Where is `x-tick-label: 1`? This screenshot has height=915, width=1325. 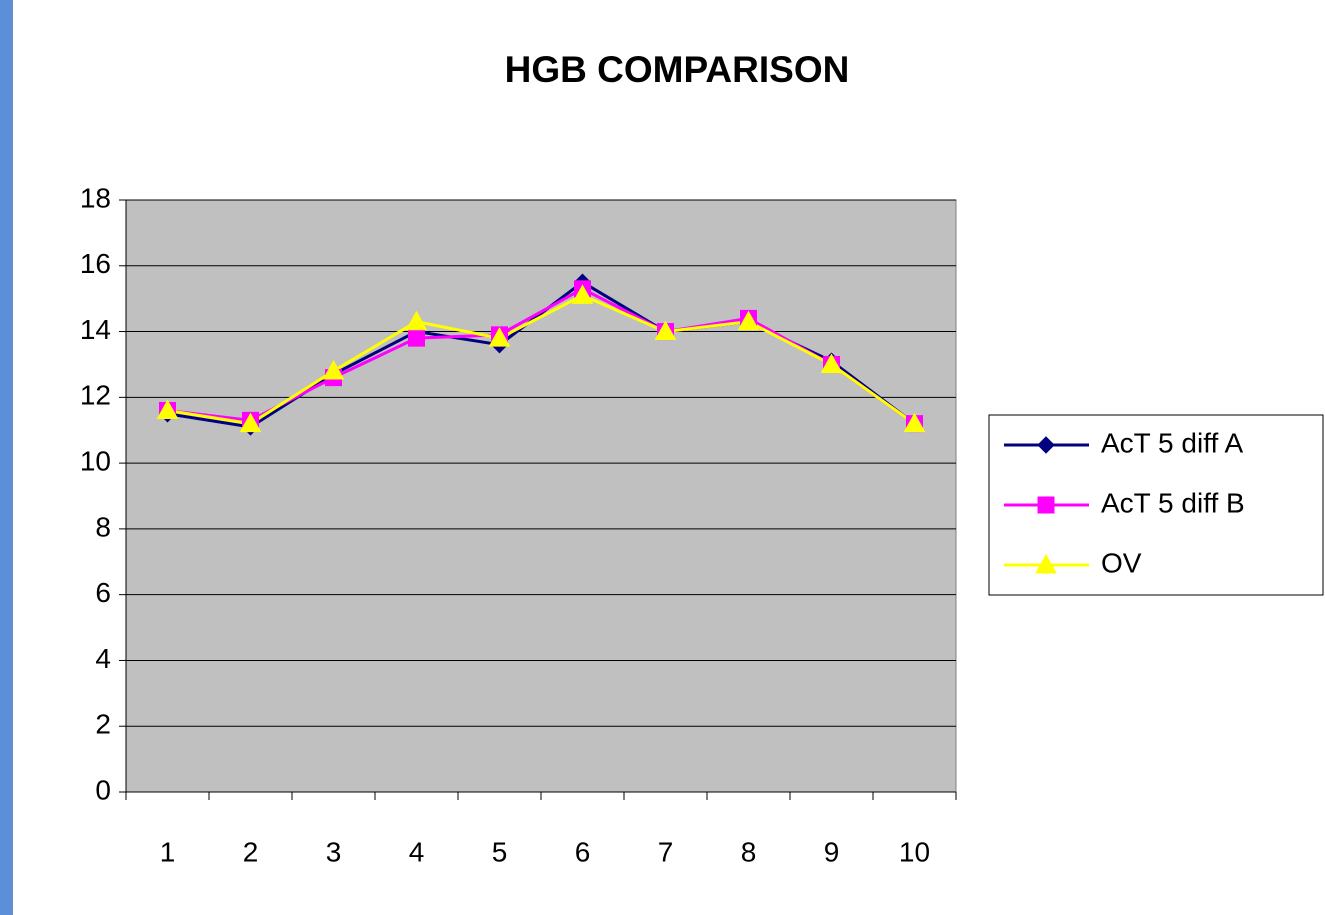 x-tick-label: 1 is located at coordinates (168, 851).